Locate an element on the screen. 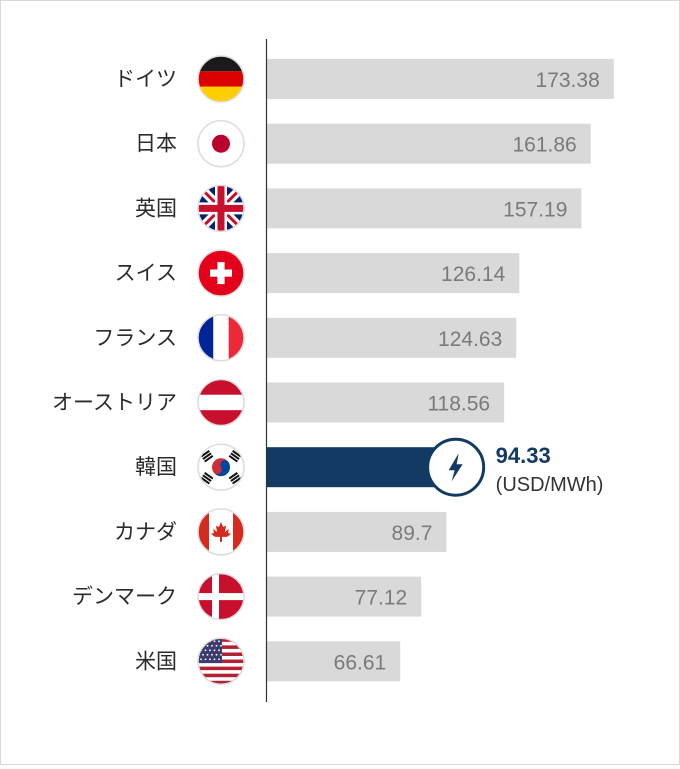 Image resolution: width=680 pixels, height=769 pixels. data-label: 161.86 is located at coordinates (544, 145).